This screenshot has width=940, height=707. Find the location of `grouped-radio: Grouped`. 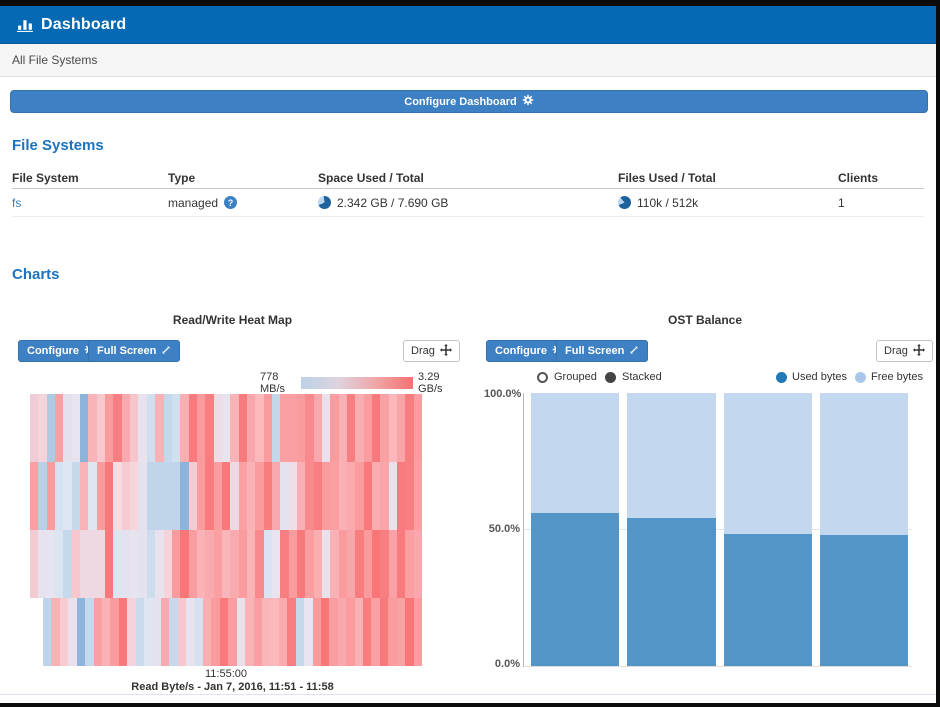

grouped-radio: Grouped is located at coordinates (567, 377).